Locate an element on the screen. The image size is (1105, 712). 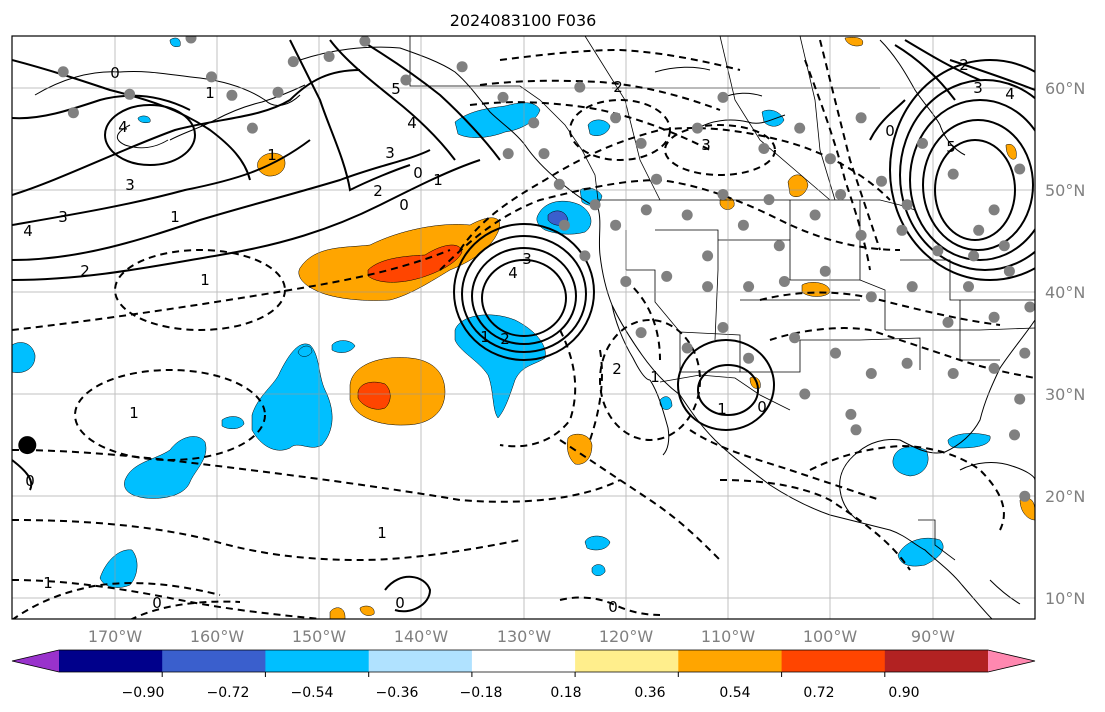
colorbar-tick-label: −0.90 is located at coordinates (143, 693).